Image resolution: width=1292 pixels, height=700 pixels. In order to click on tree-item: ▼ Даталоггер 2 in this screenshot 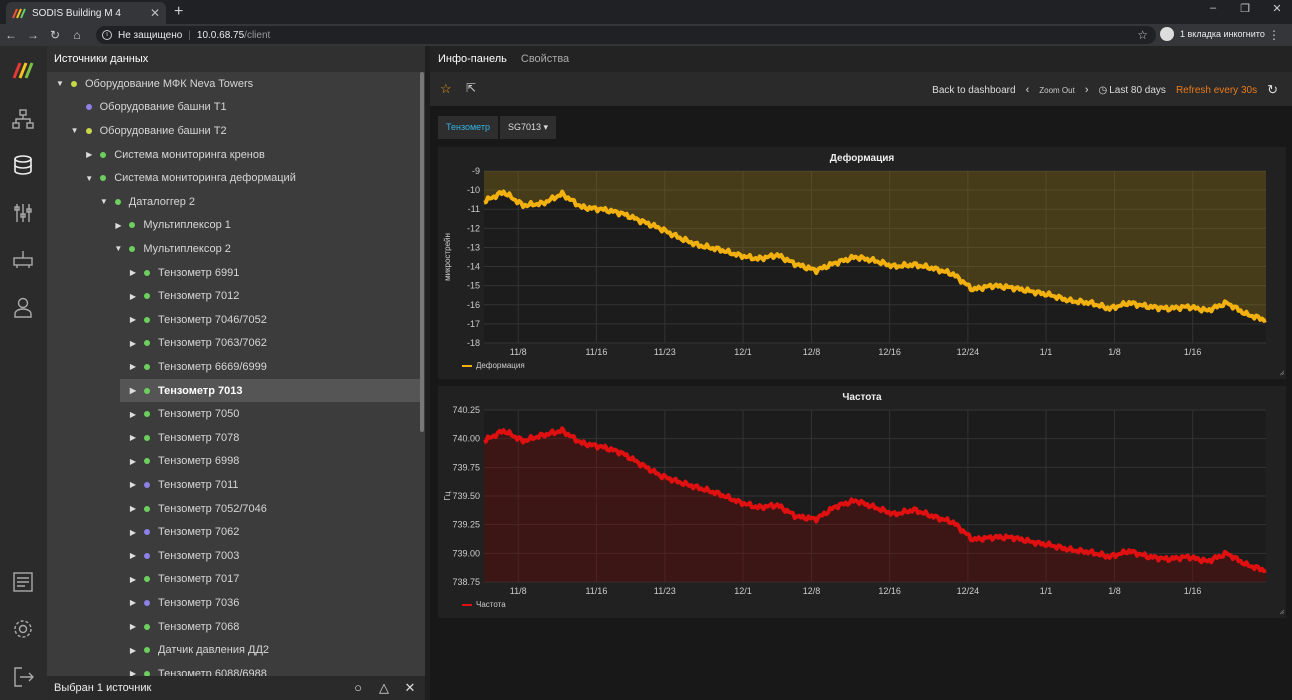, I will do `click(233, 202)`.